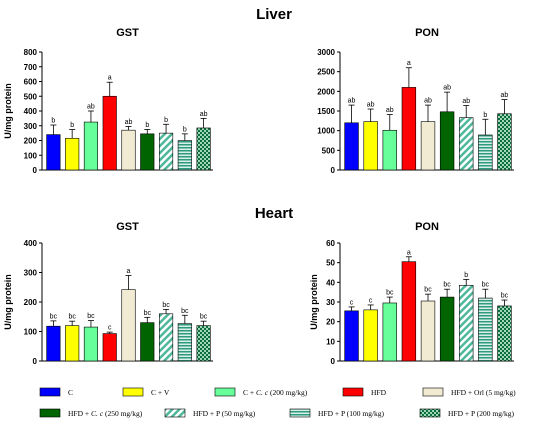 Image resolution: width=550 pixels, height=429 pixels. What do you see at coordinates (31, 155) in the screenshot?
I see `y-tick-label: 100` at bounding box center [31, 155].